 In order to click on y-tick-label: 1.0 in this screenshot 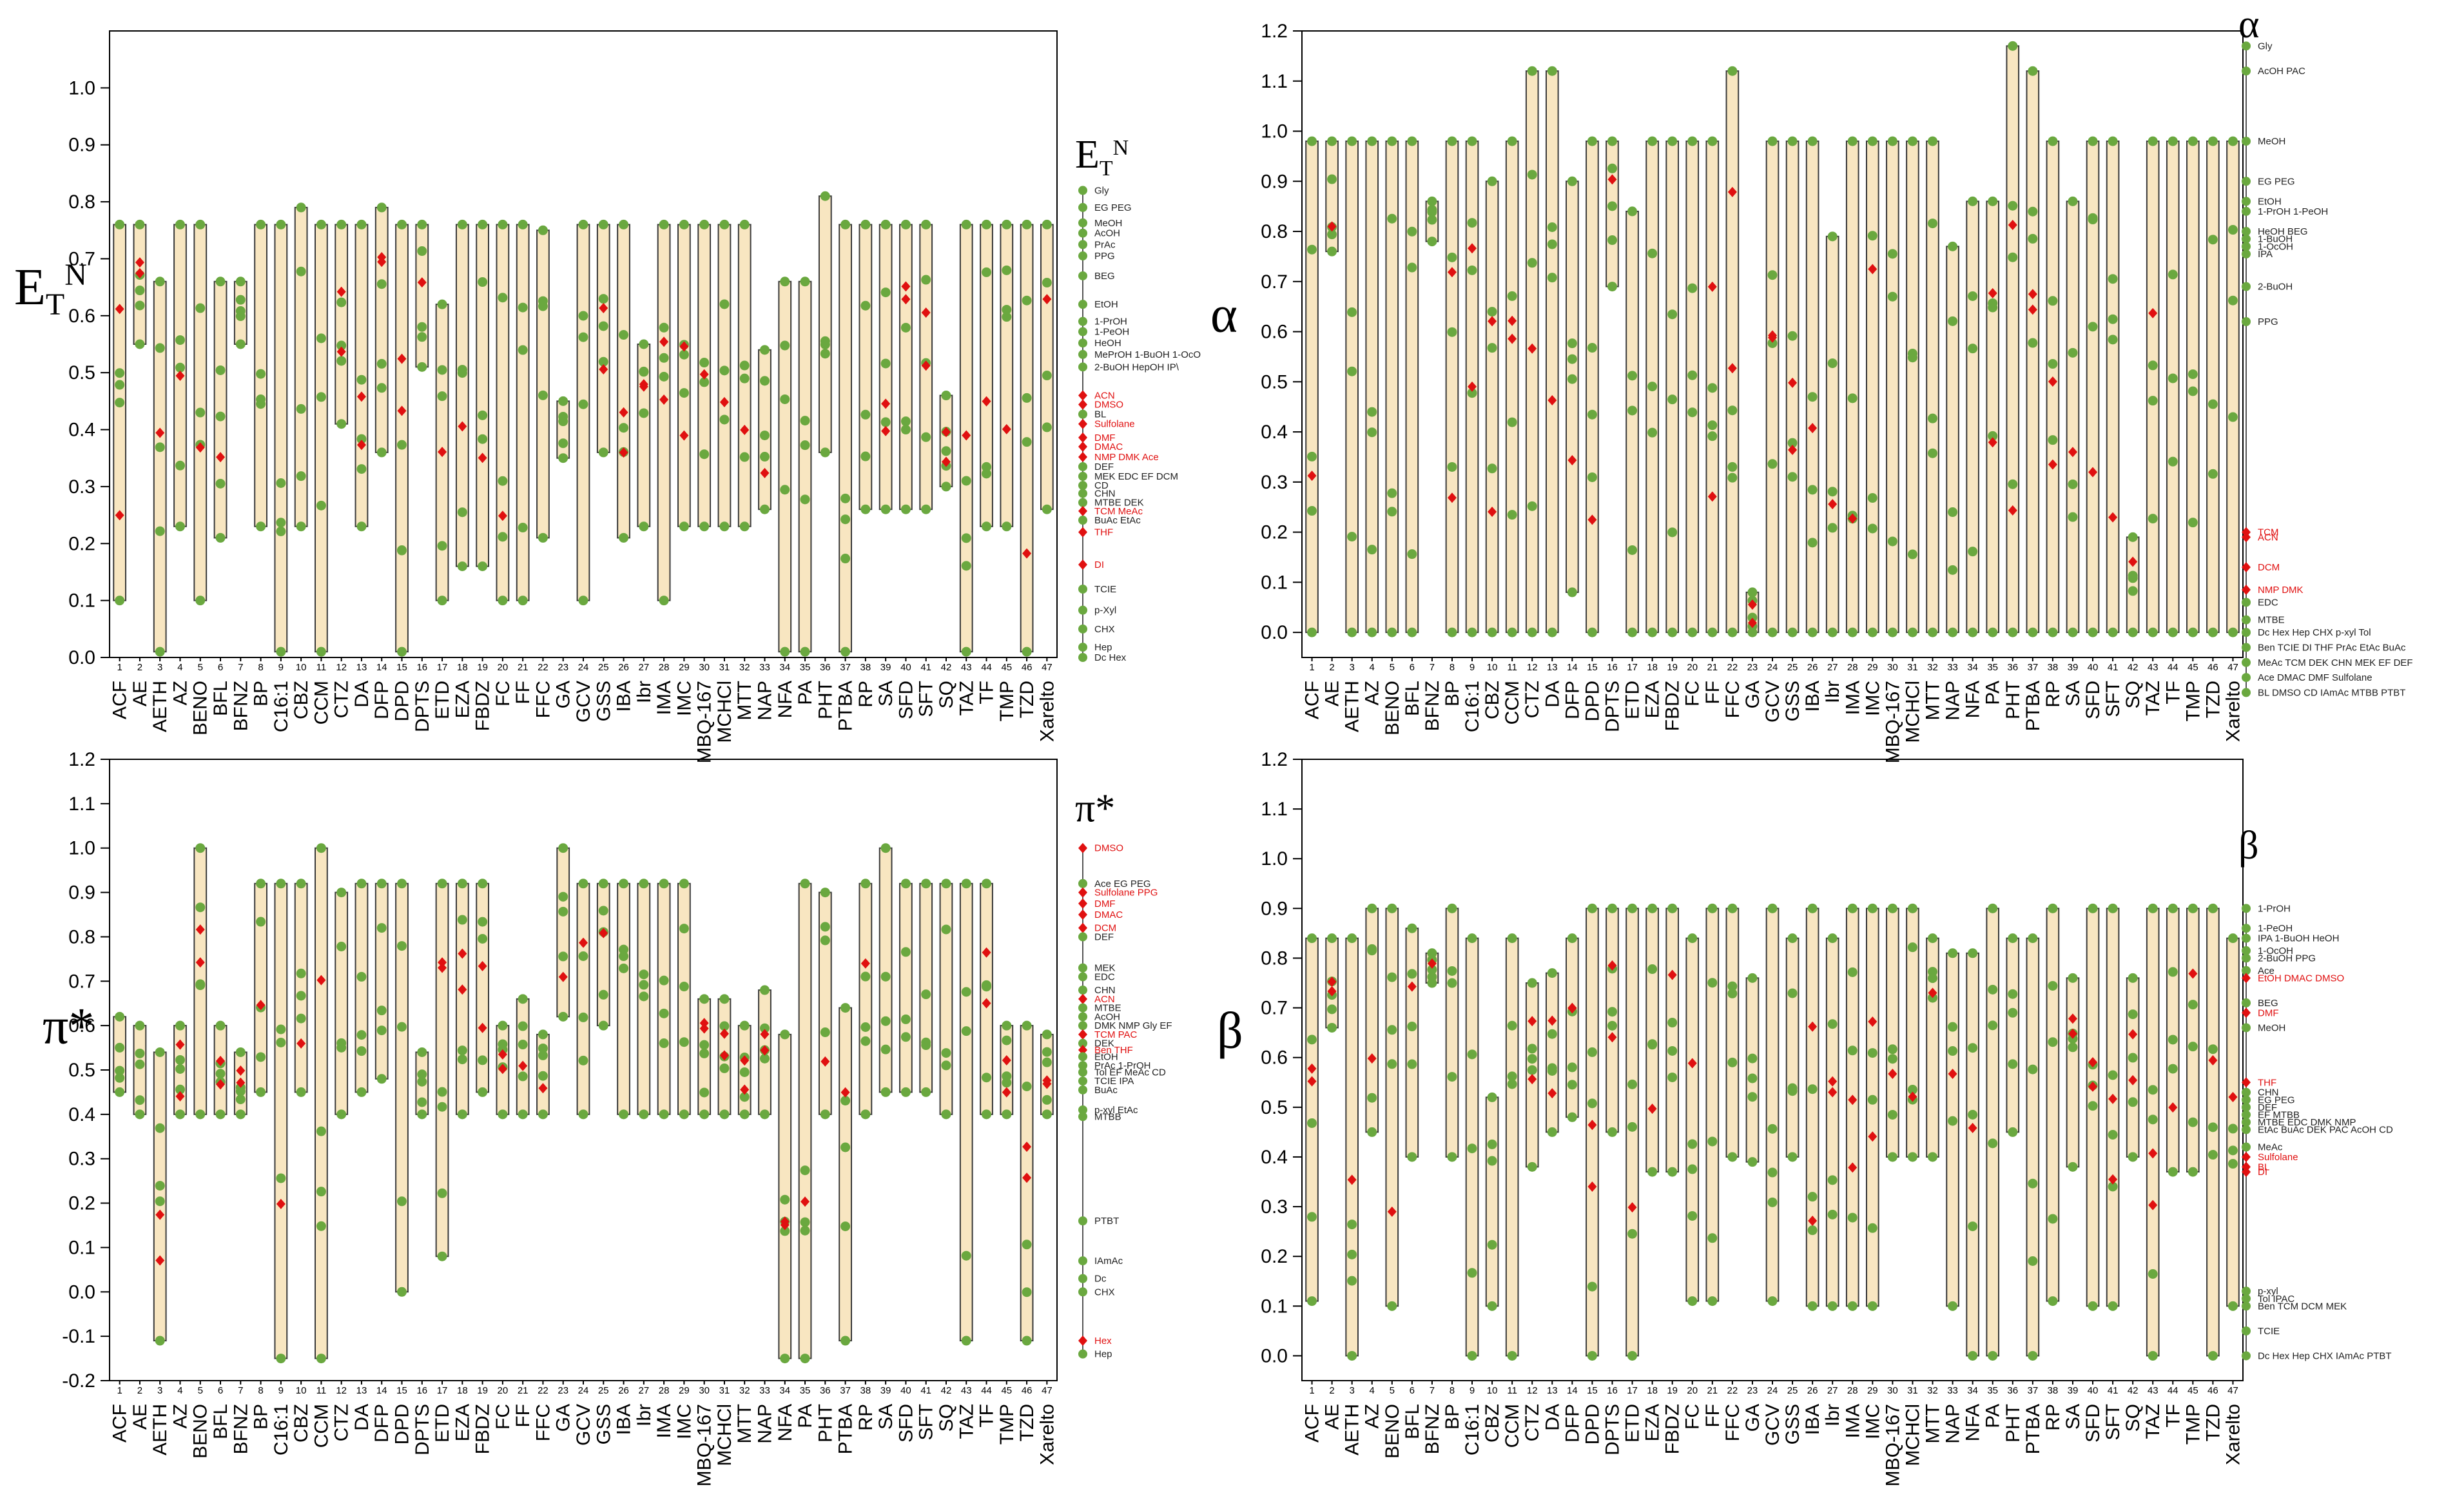, I will do `click(82, 88)`.